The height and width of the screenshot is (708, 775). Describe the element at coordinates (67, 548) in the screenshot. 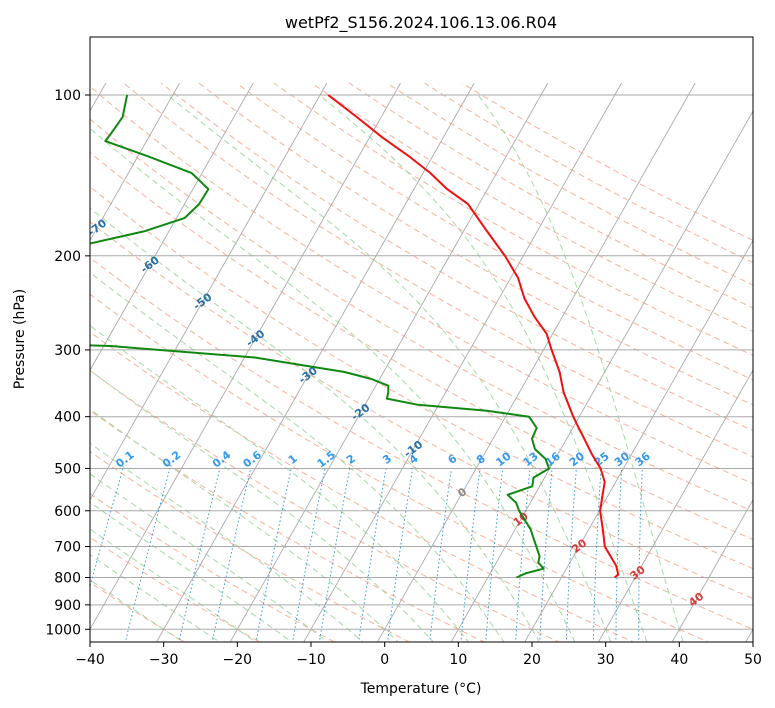

I see `y-tick-label: 700` at that location.